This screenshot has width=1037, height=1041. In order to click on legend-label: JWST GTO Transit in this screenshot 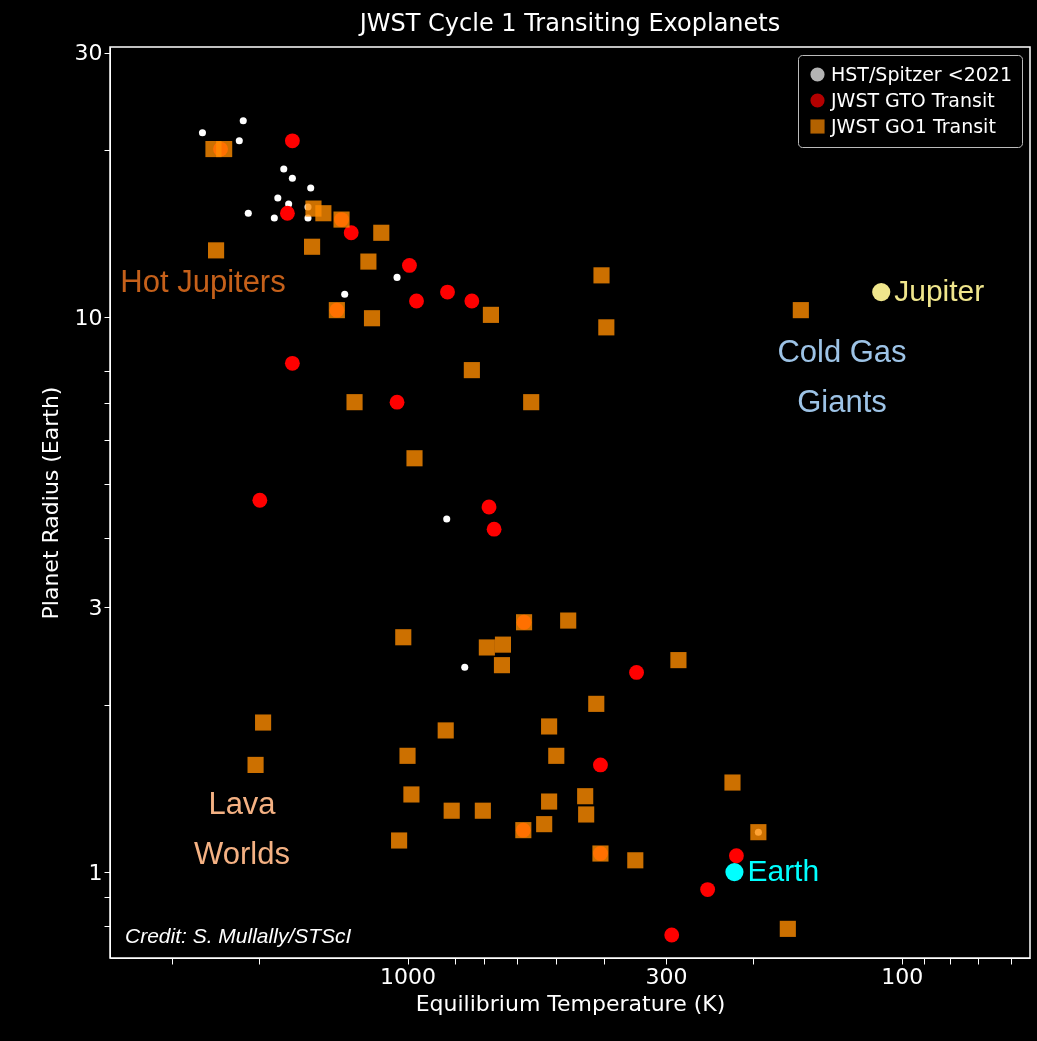, I will do `click(912, 99)`.